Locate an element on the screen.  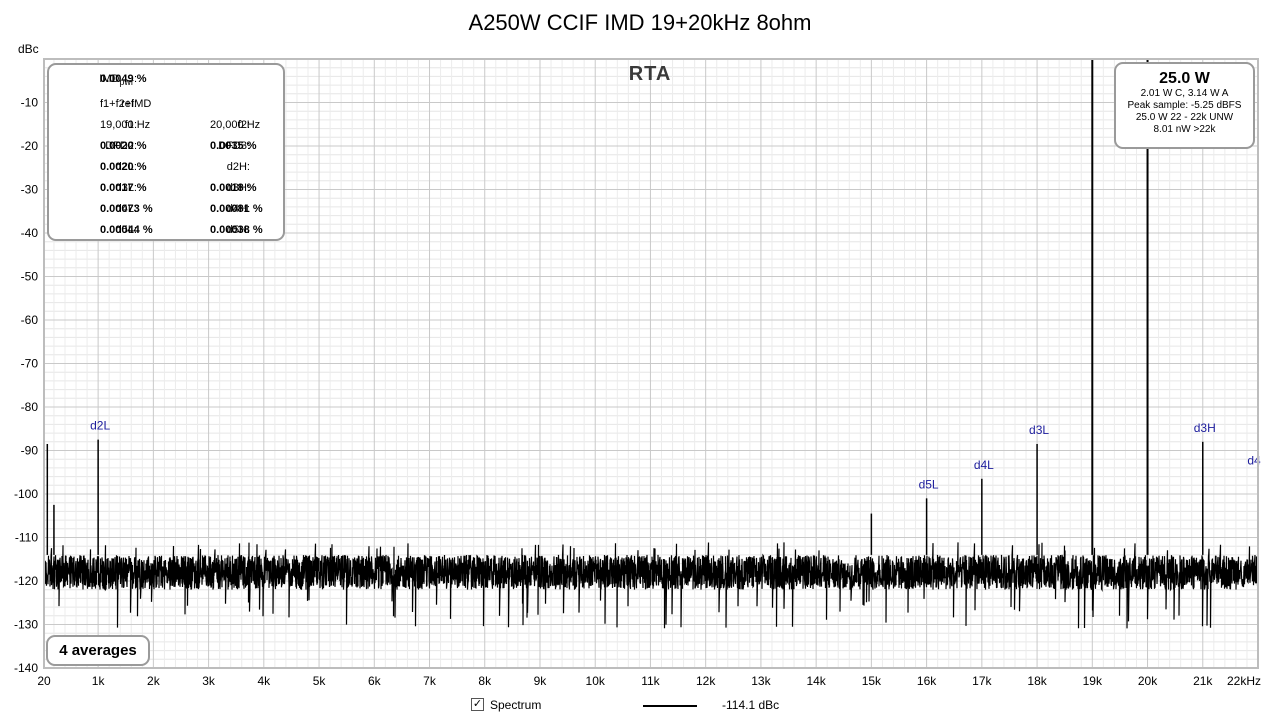
d3-row: d3L: 0.0017 % d3H: 0.0018 % is located at coordinates (166, 188).